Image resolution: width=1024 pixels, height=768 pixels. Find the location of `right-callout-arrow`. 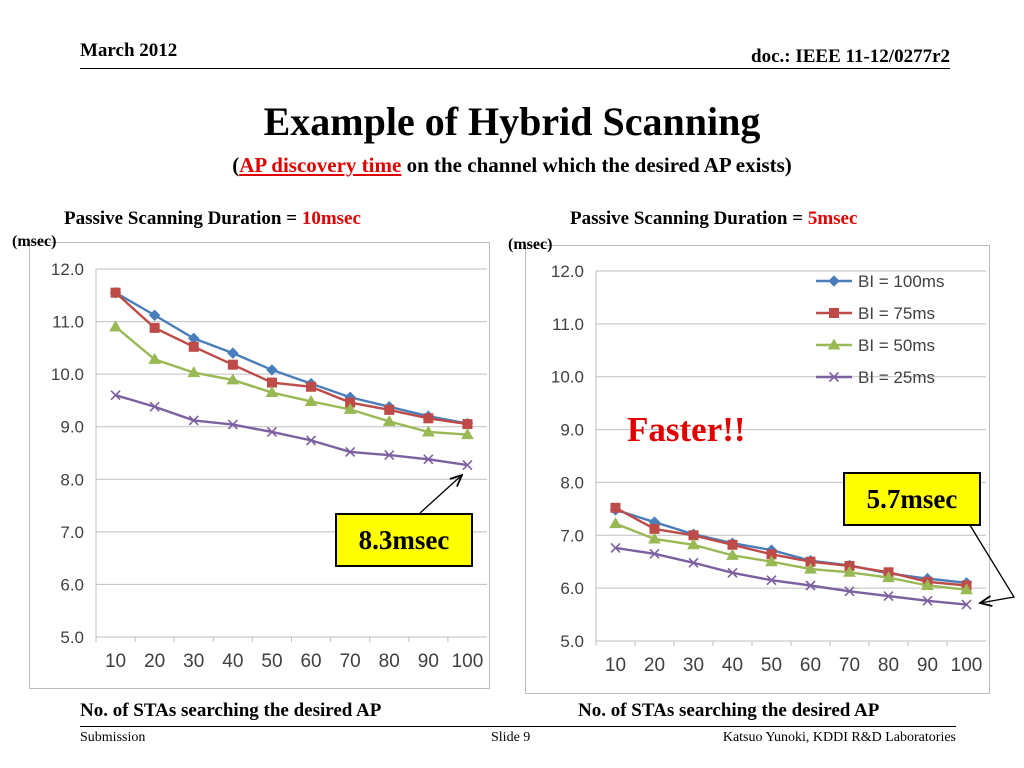

right-callout-arrow is located at coordinates (991, 562).